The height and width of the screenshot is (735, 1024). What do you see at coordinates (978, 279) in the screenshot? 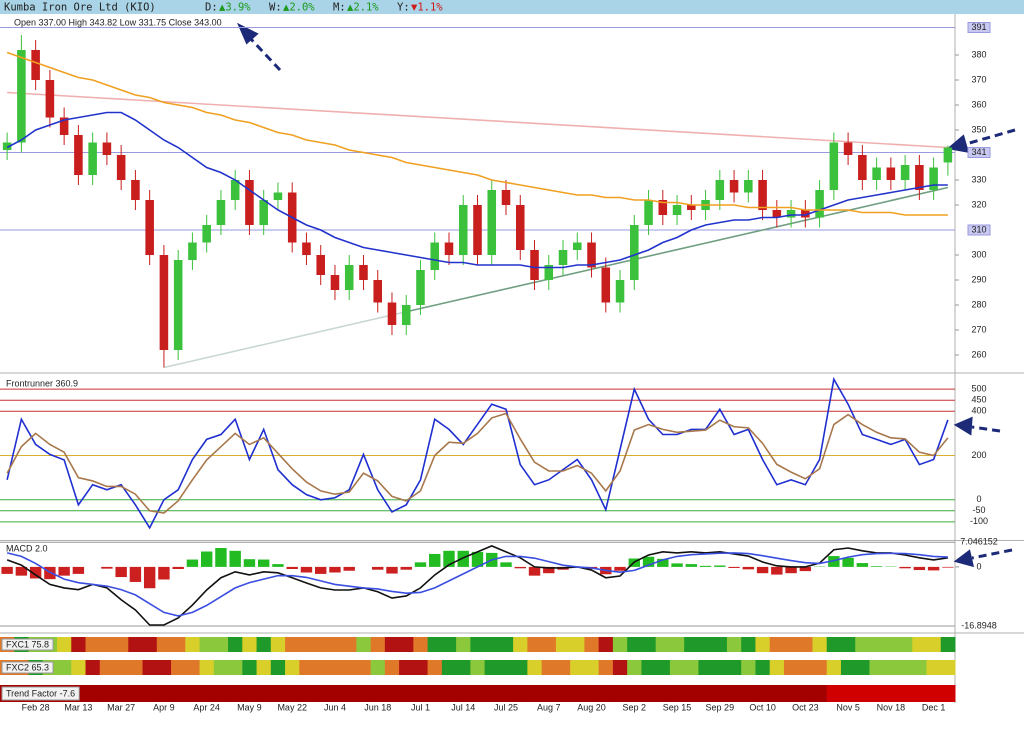
I see `y-tick-label: 290` at bounding box center [978, 279].